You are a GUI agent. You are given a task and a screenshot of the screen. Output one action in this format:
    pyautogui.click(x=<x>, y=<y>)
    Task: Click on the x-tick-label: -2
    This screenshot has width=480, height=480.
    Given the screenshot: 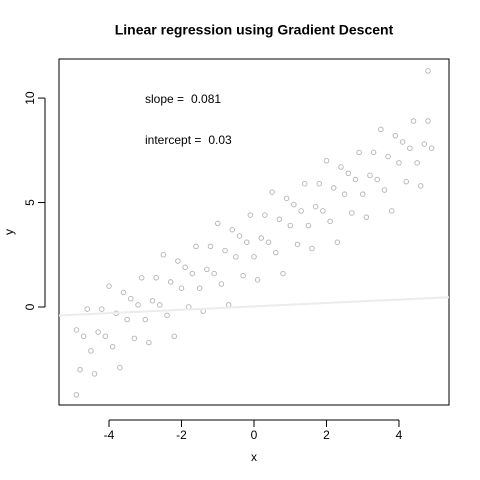 What is the action you would take?
    pyautogui.click(x=181, y=435)
    